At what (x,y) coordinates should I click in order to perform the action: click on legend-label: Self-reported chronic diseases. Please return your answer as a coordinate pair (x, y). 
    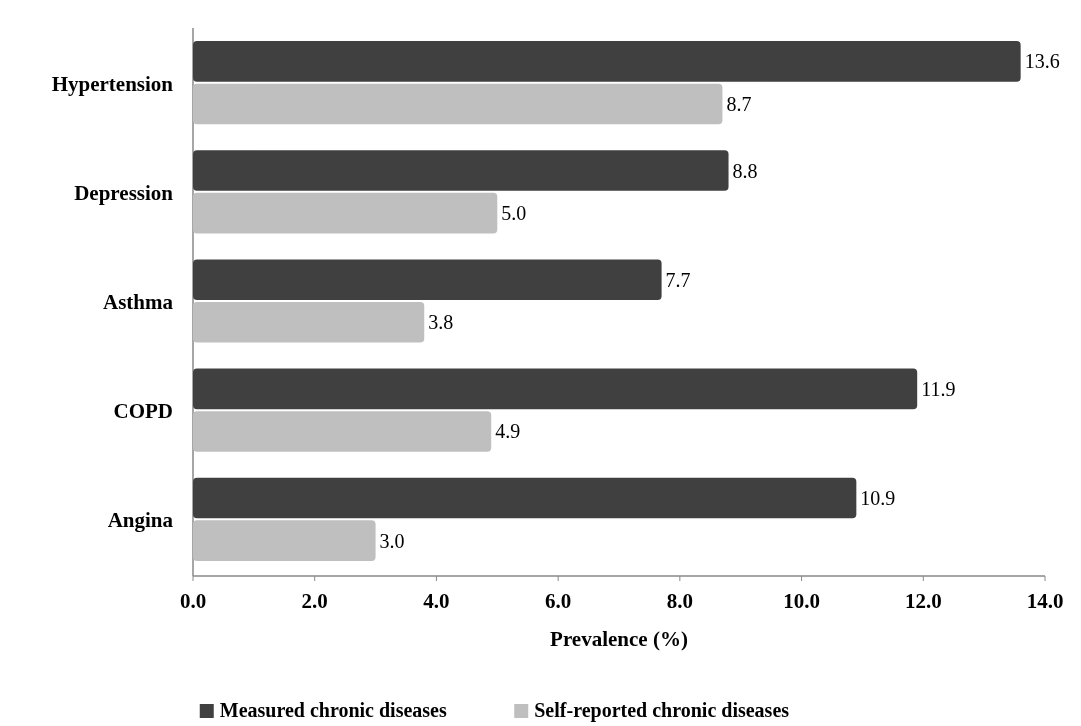
    Looking at the image, I should click on (662, 710).